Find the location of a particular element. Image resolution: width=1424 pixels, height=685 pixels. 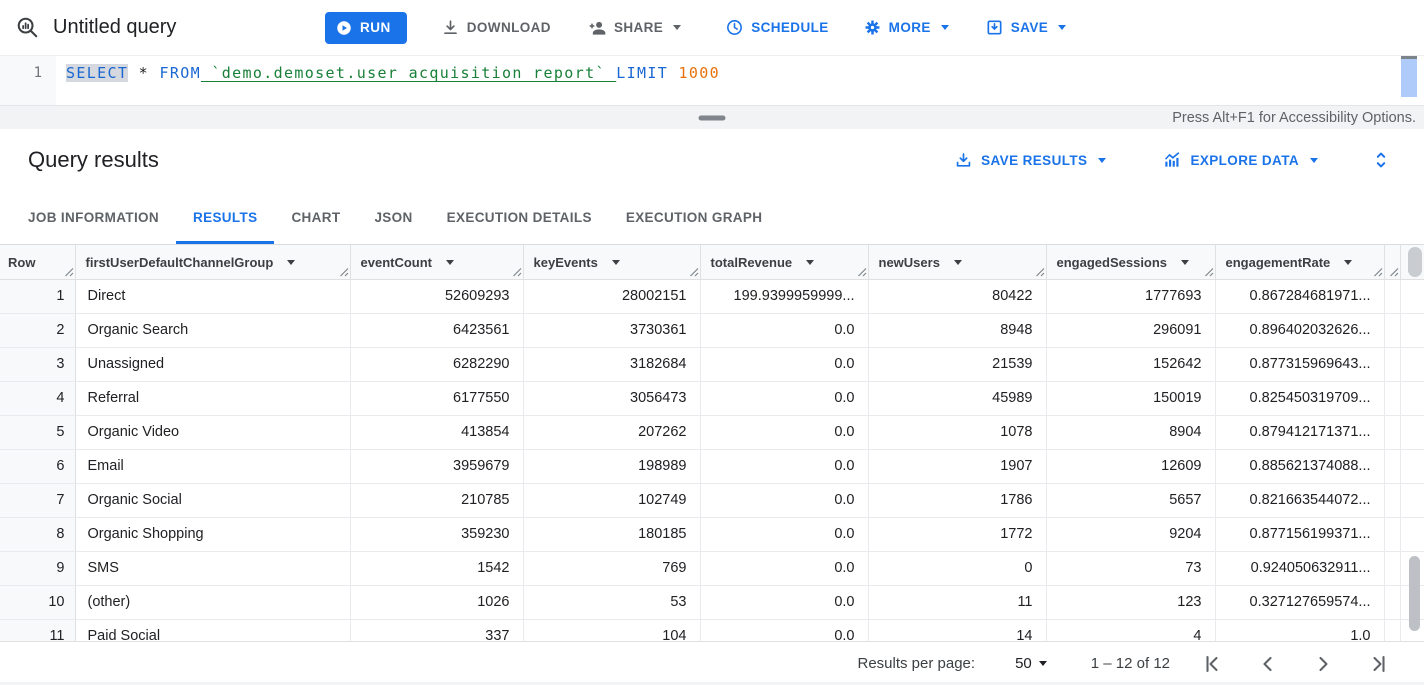

table-cell: 3959679 is located at coordinates (437, 466).